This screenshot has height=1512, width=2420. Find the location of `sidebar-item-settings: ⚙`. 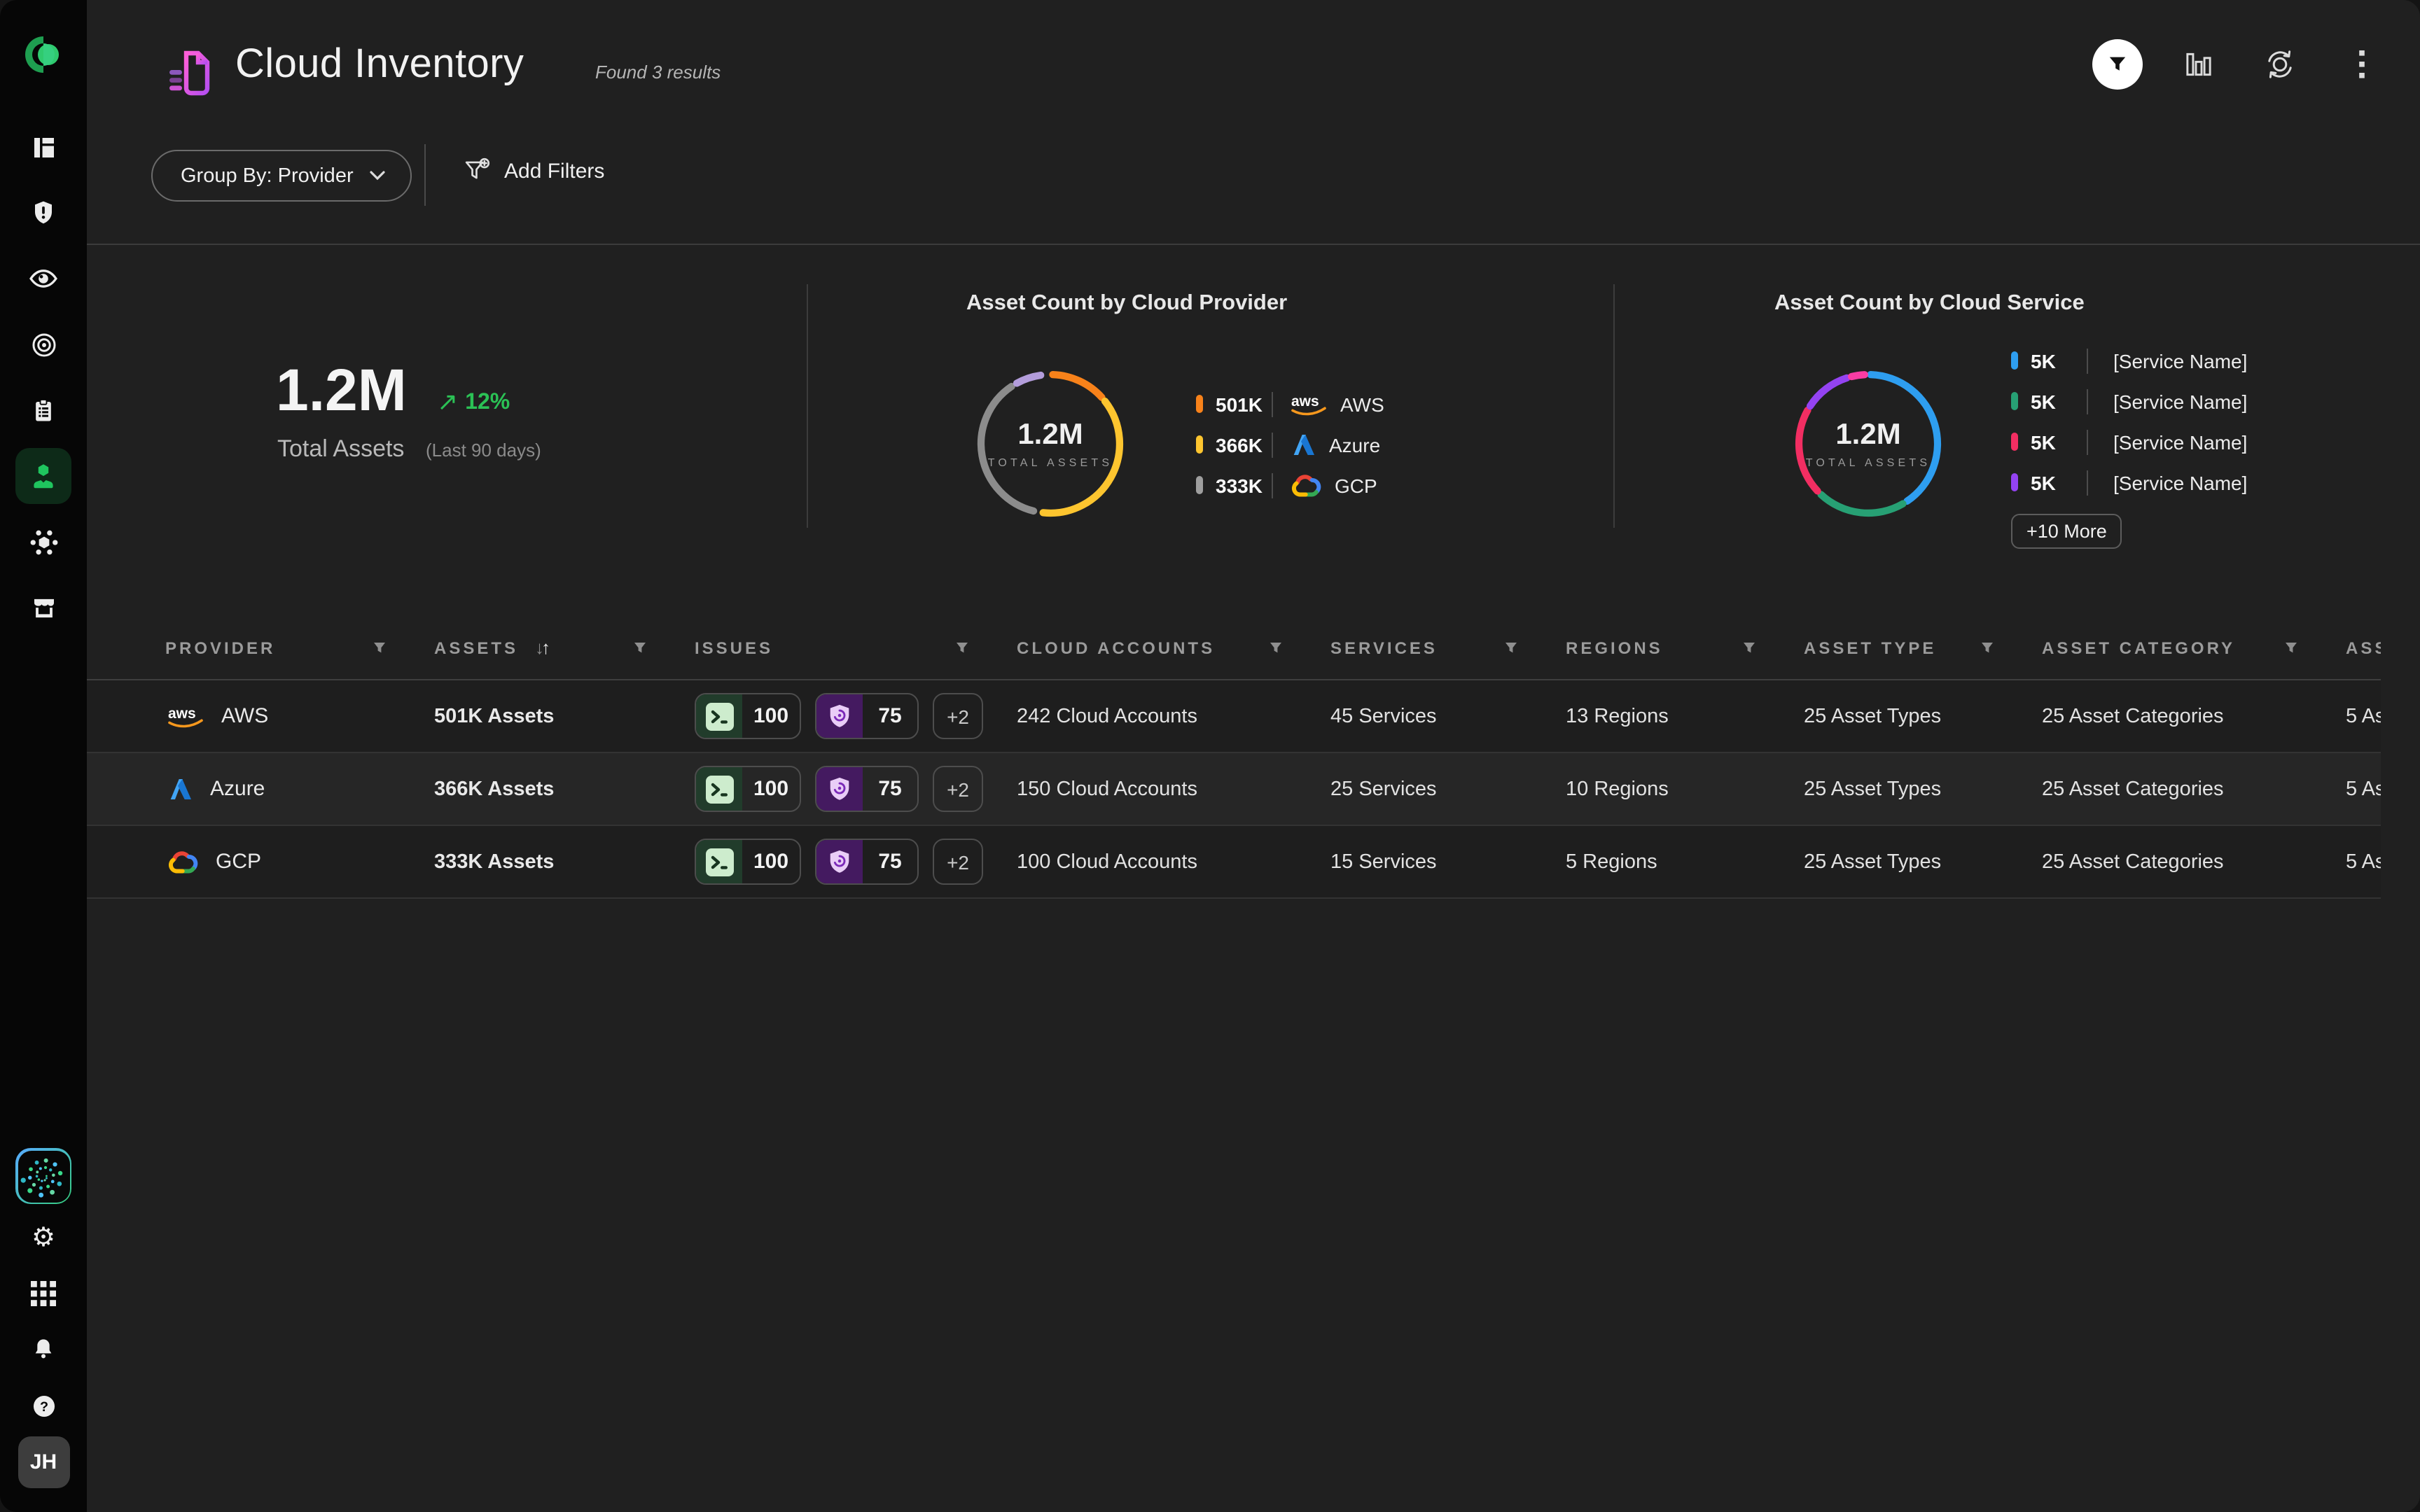

sidebar-item-settings: ⚙ is located at coordinates (43, 1238).